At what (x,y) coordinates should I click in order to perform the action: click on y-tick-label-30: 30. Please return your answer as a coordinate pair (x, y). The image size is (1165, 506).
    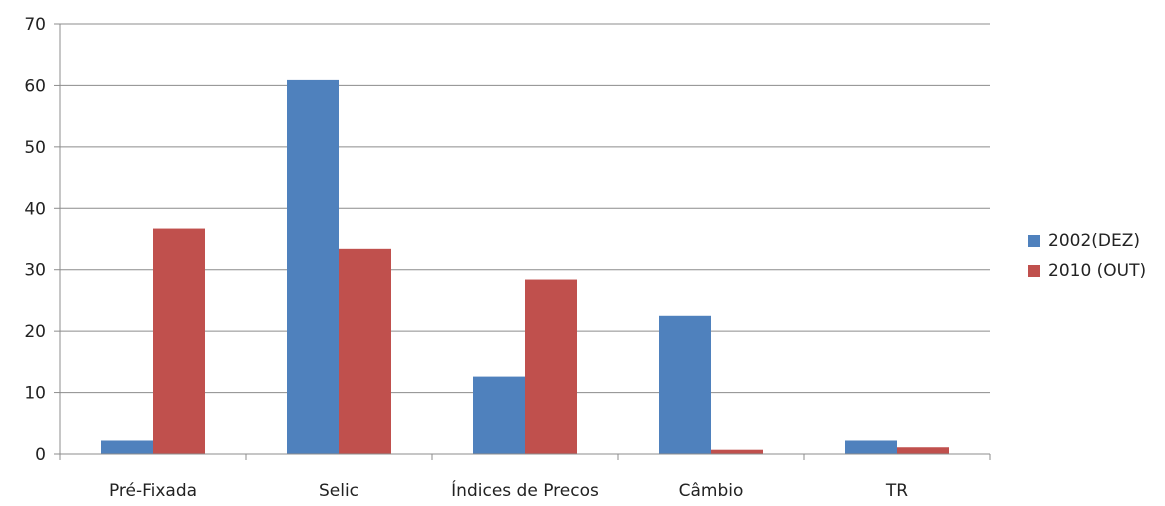
    Looking at the image, I should click on (35, 271).